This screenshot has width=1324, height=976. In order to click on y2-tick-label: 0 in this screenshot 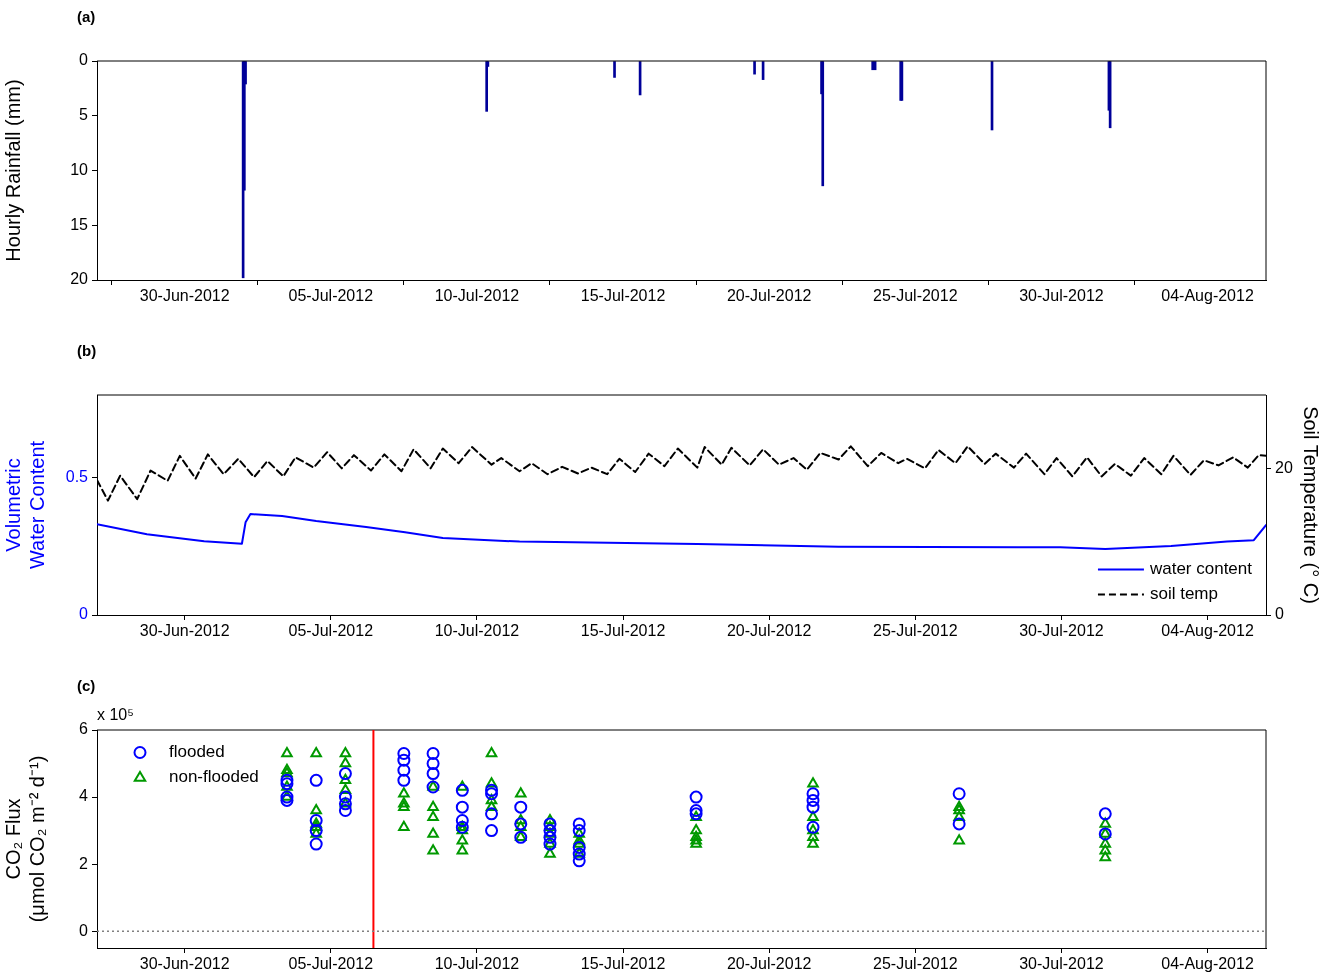, I will do `click(1279, 614)`.